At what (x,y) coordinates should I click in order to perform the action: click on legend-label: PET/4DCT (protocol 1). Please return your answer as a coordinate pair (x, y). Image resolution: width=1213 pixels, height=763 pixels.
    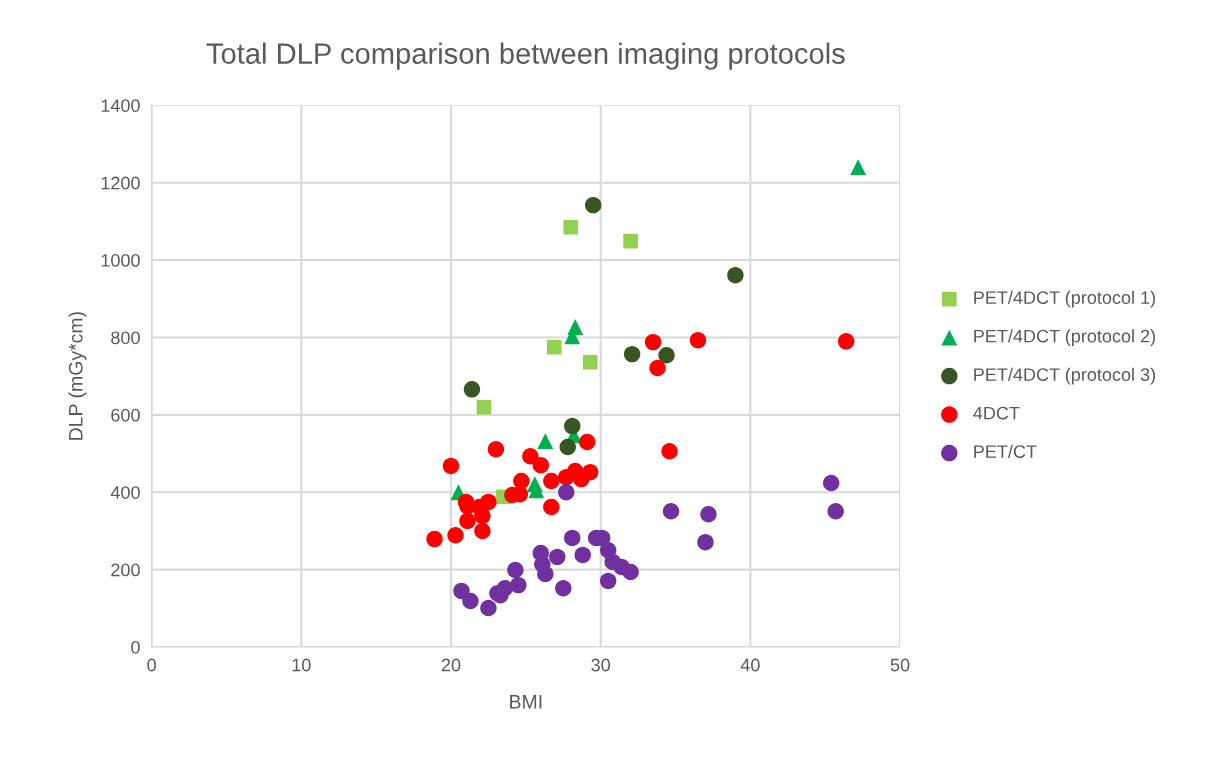
    Looking at the image, I should click on (1064, 299).